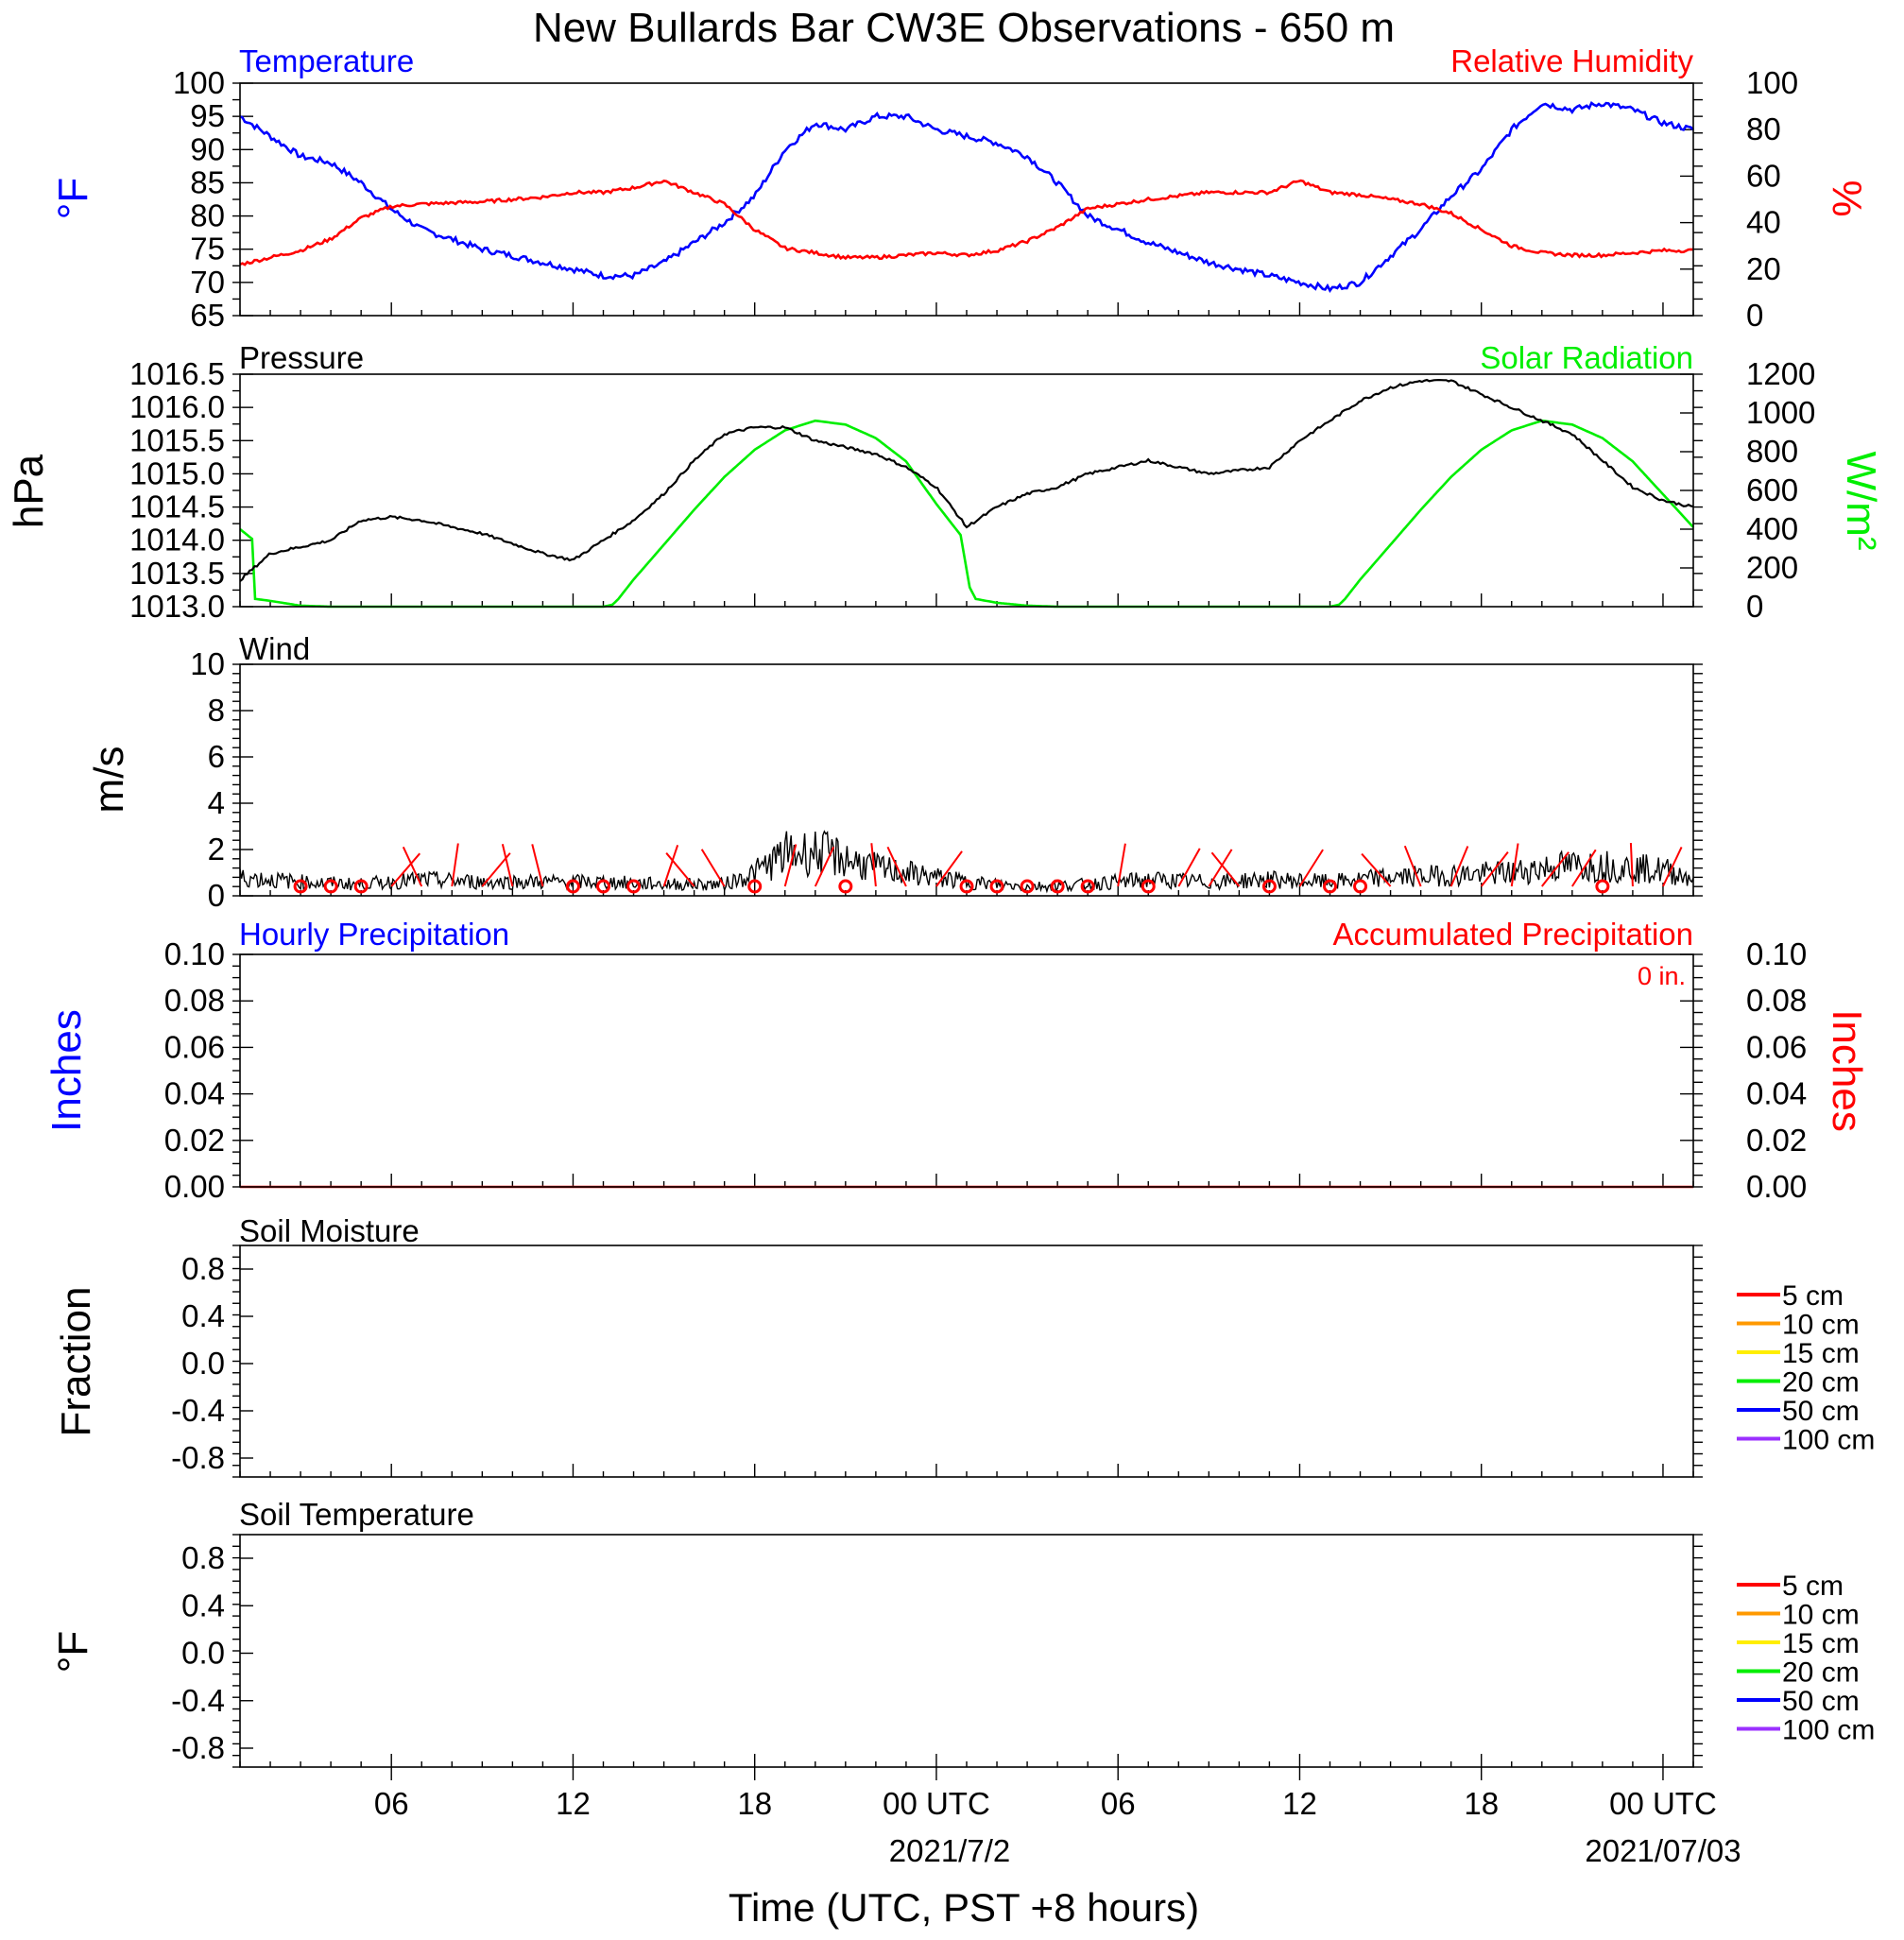  What do you see at coordinates (73, 1652) in the screenshot?
I see `soil-temperature-ylabel: °F` at bounding box center [73, 1652].